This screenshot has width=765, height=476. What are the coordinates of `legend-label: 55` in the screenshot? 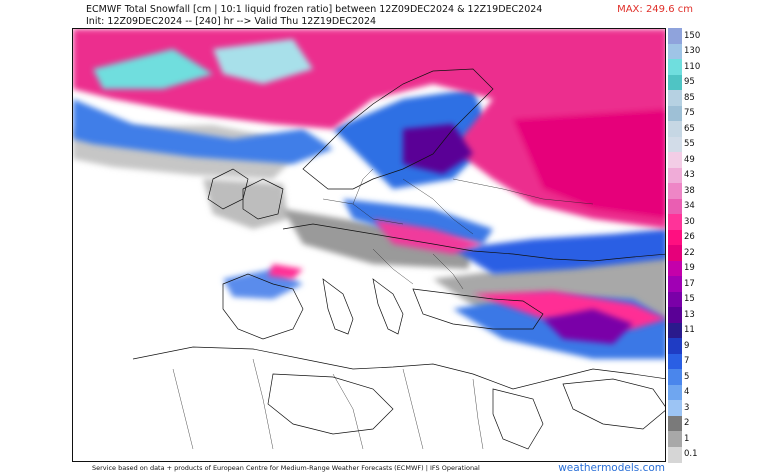 It's located at (689, 144).